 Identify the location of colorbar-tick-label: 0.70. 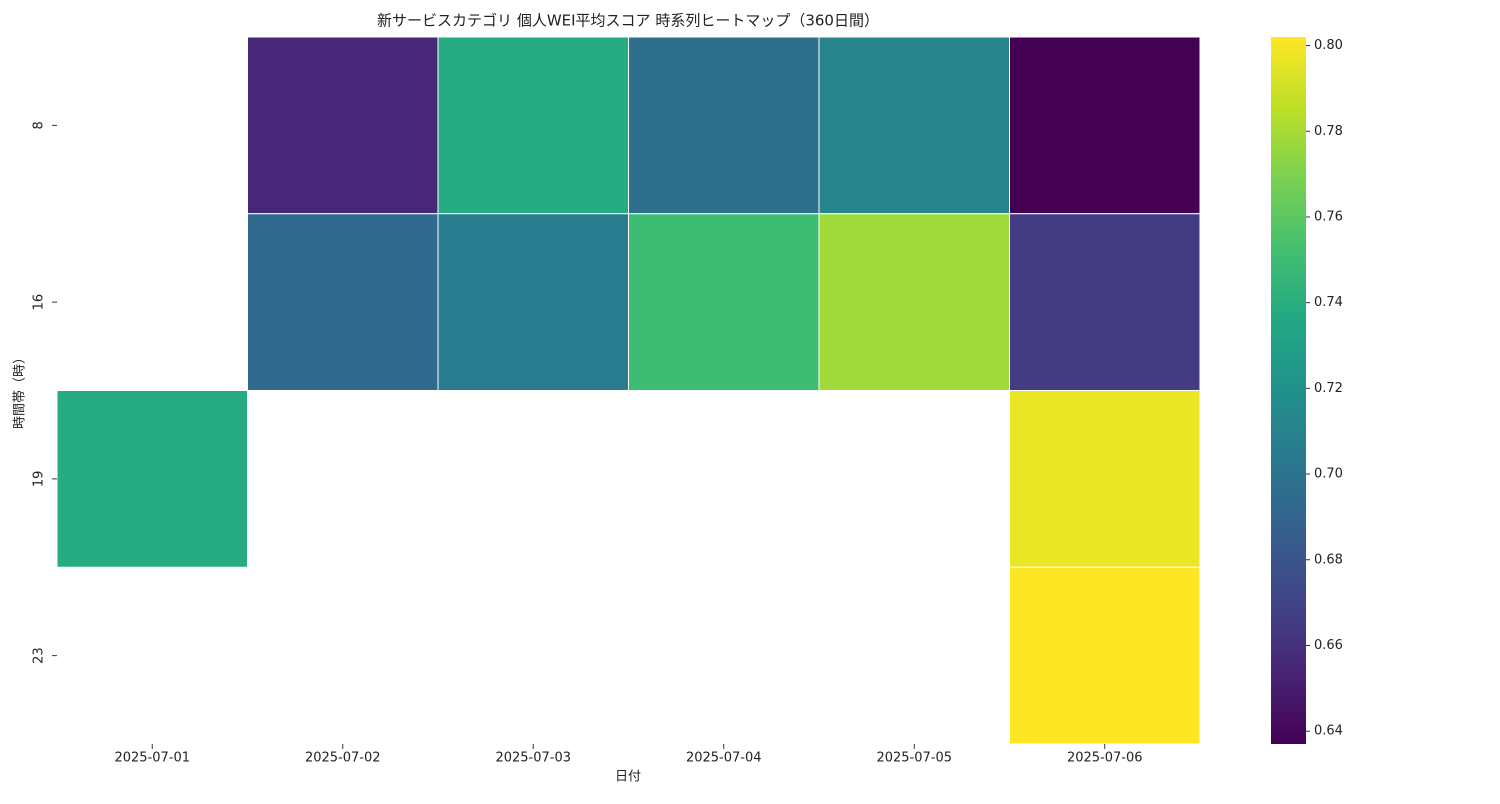
(1328, 474).